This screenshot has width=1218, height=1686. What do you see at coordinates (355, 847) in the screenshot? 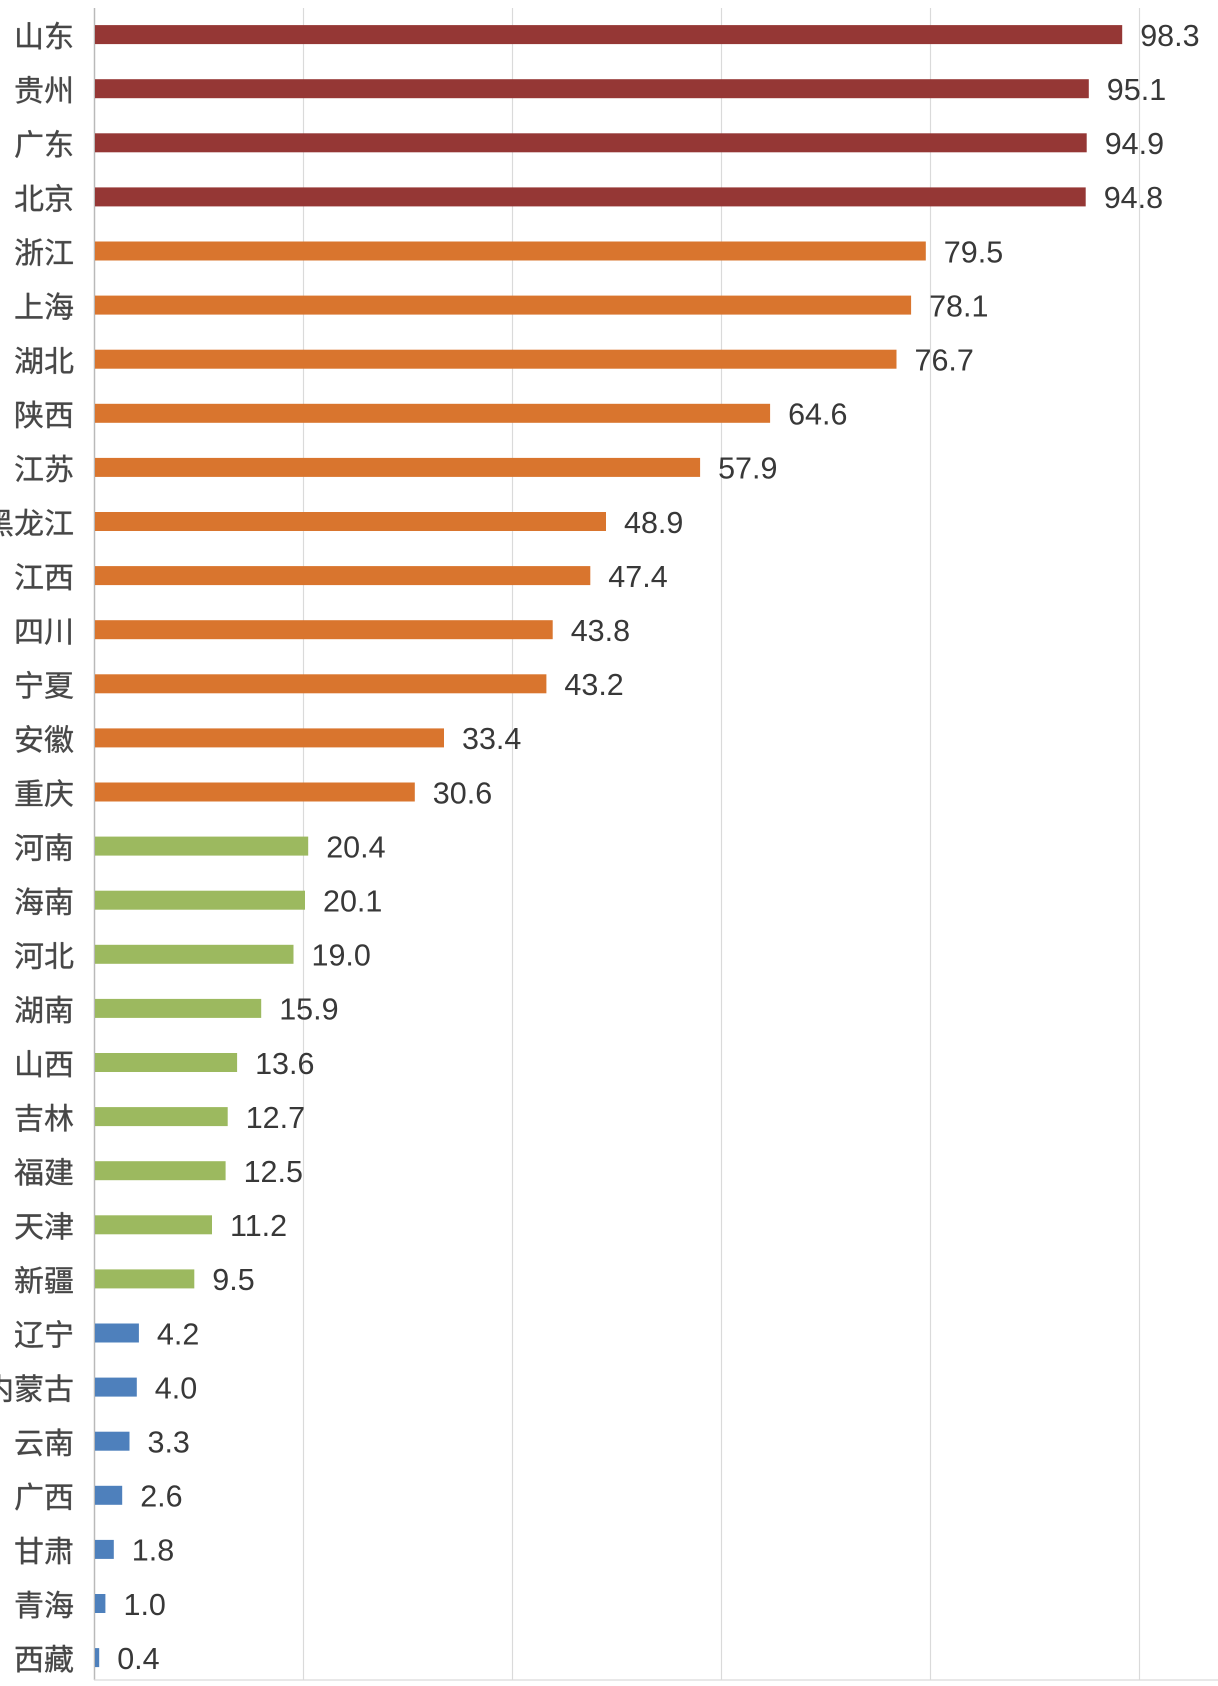
I see `svg-text: 20.4` at bounding box center [355, 847].